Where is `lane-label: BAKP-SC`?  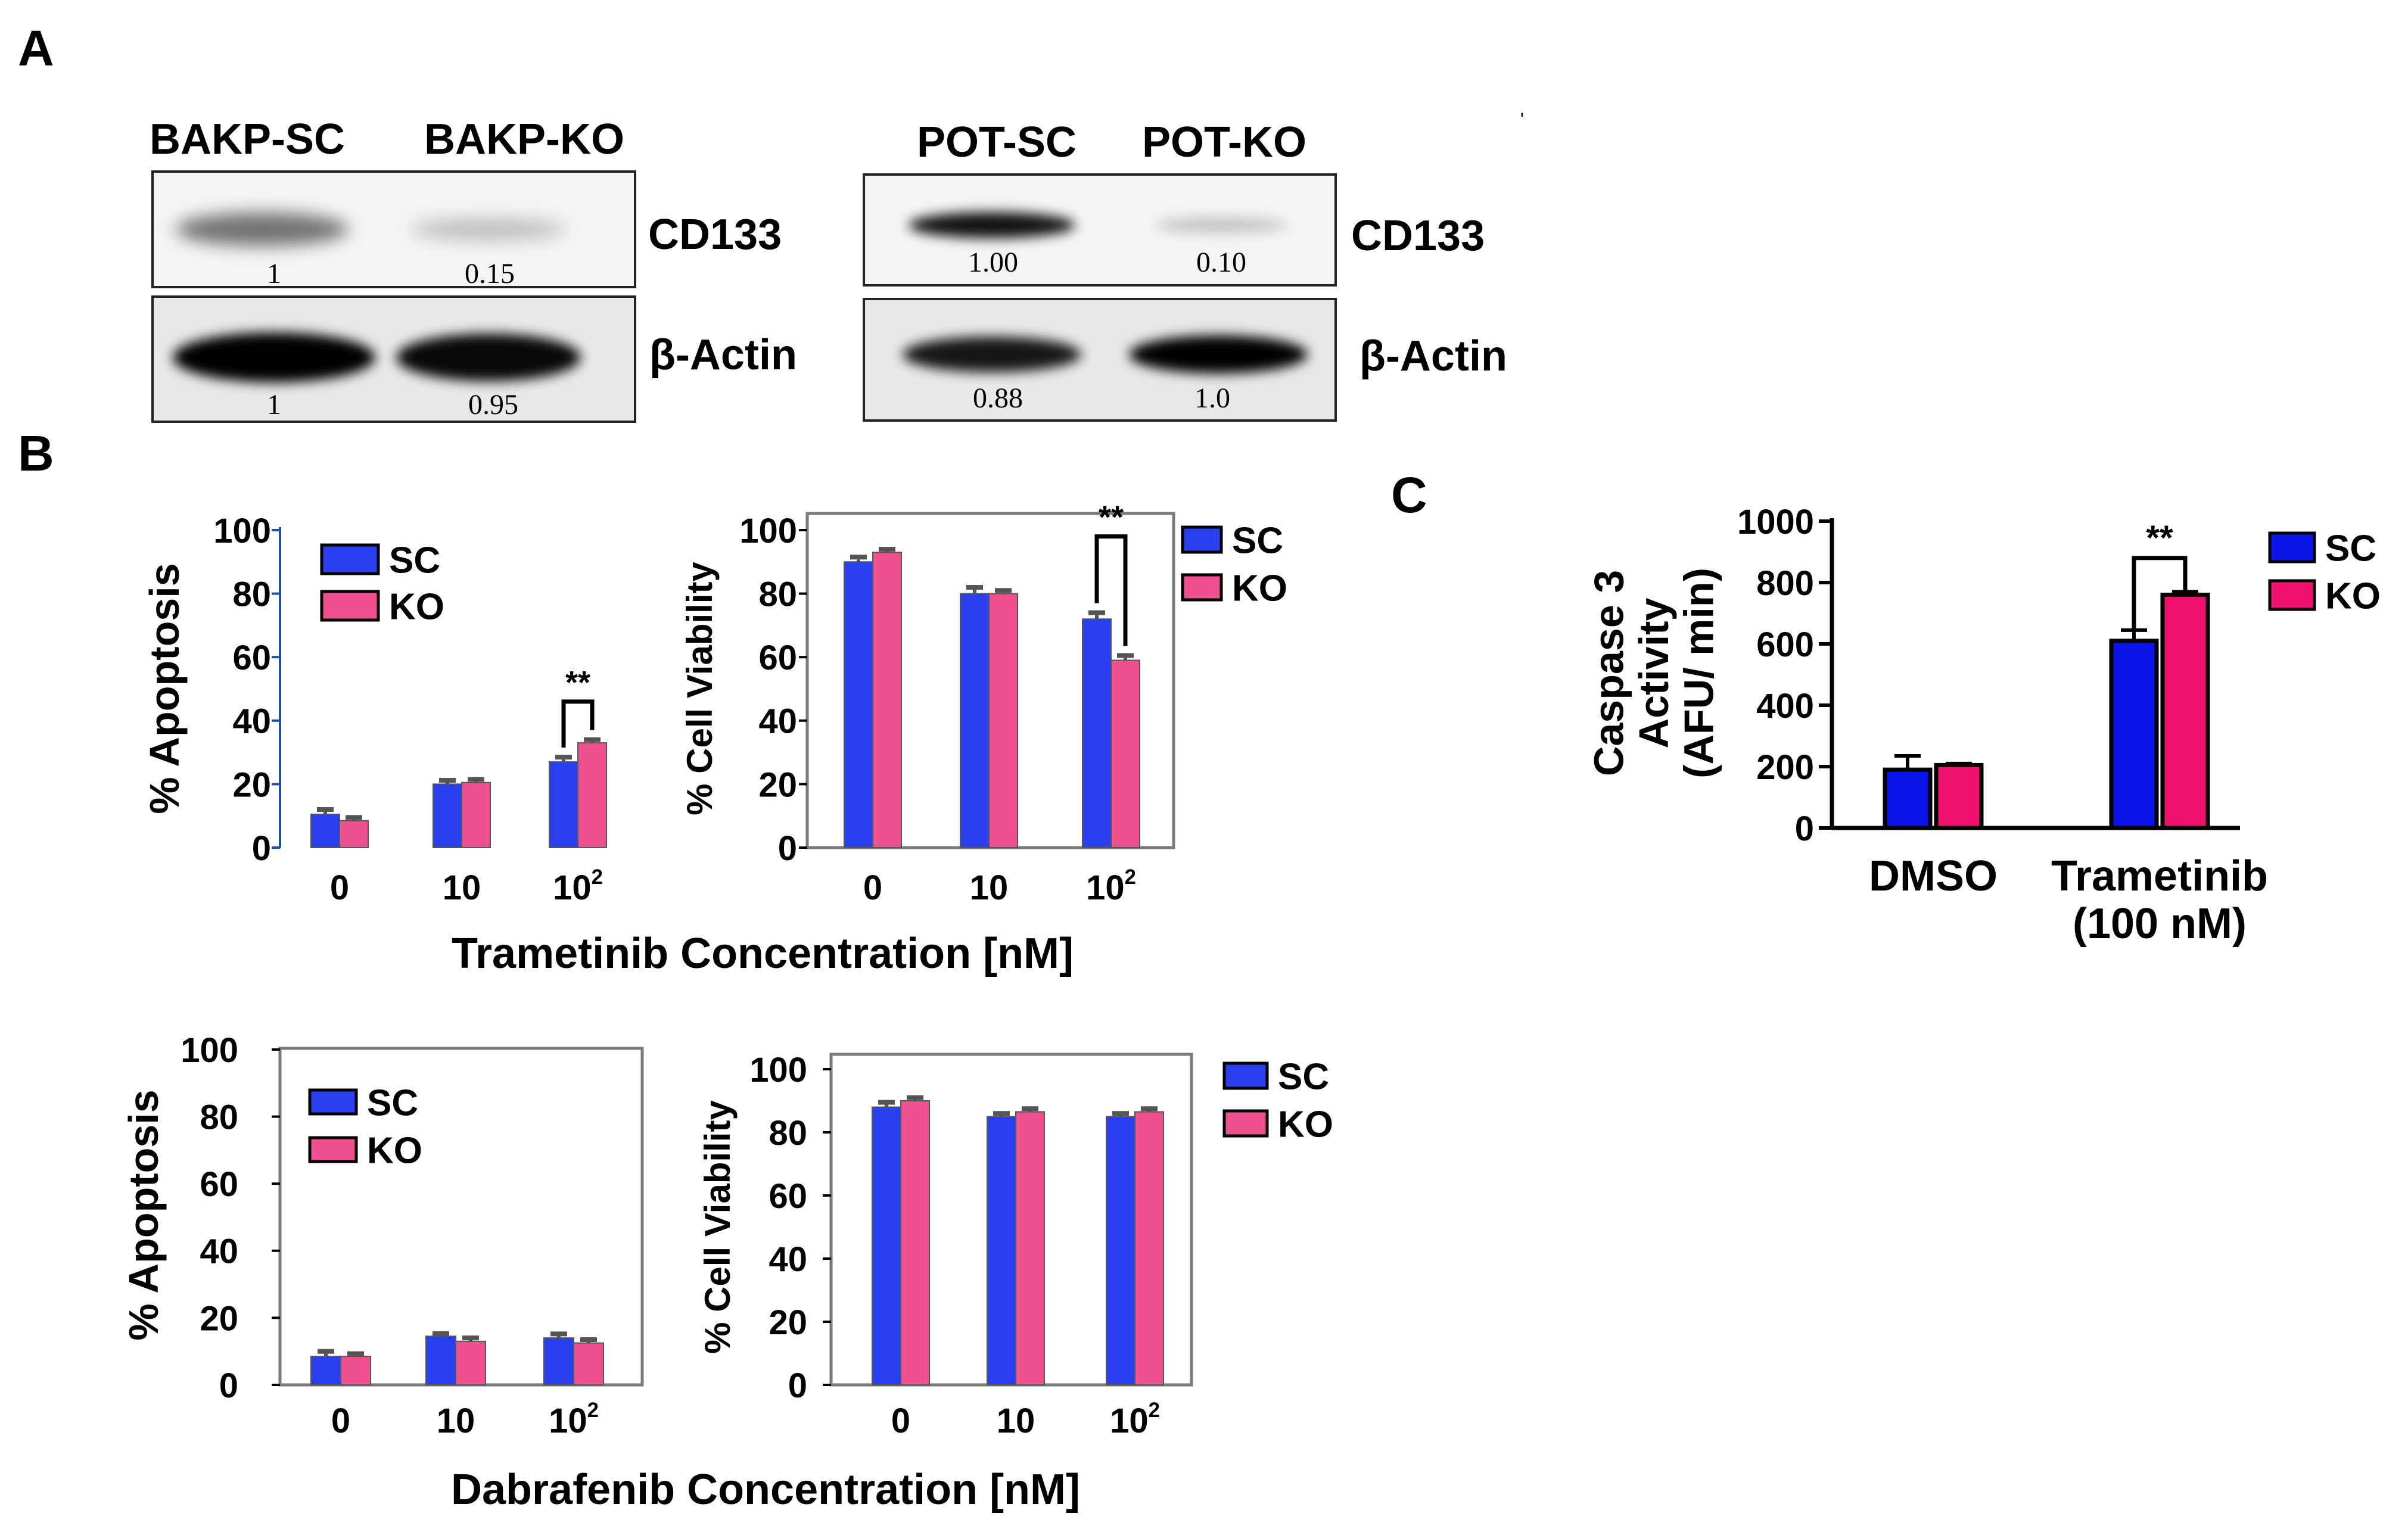 lane-label: BAKP-SC is located at coordinates (247, 139).